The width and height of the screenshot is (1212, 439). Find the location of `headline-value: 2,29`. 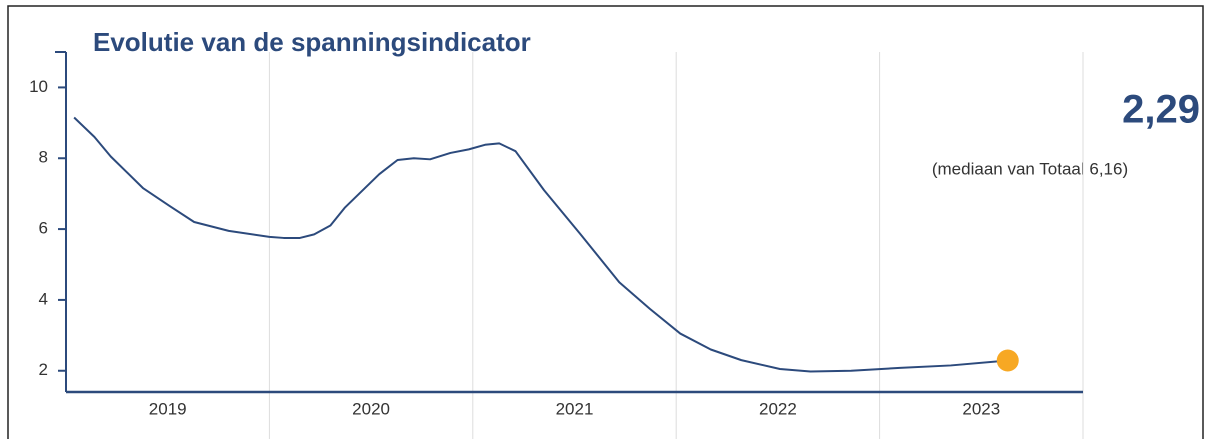

headline-value: 2,29 is located at coordinates (1161, 110).